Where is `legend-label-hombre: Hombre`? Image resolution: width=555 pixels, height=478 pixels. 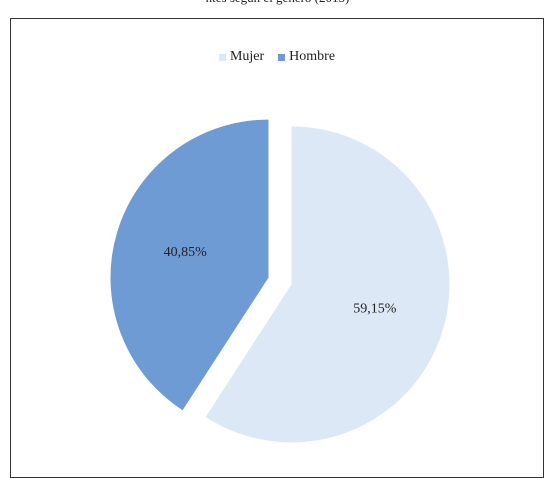 legend-label-hombre: Hombre is located at coordinates (312, 56).